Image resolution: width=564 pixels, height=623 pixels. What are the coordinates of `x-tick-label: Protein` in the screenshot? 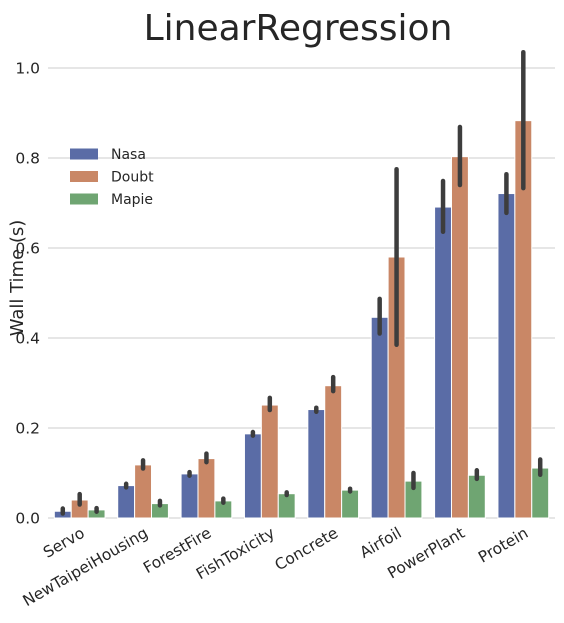 It's located at (503, 545).